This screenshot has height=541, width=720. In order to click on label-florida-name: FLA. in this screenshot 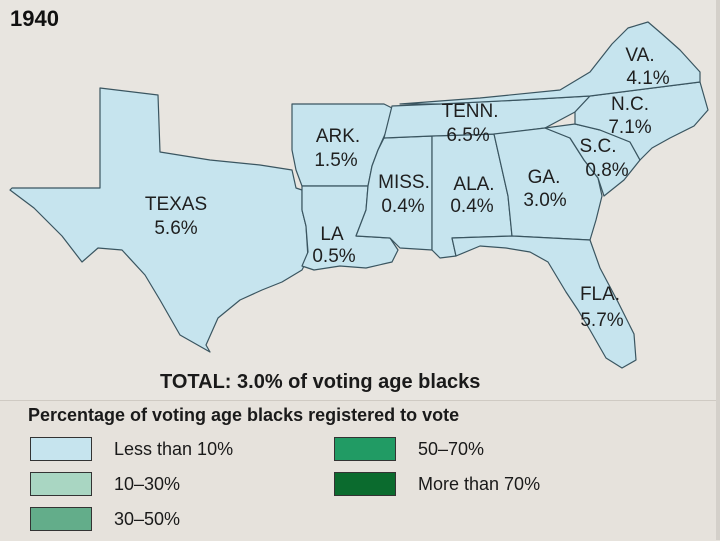, I will do `click(600, 294)`.